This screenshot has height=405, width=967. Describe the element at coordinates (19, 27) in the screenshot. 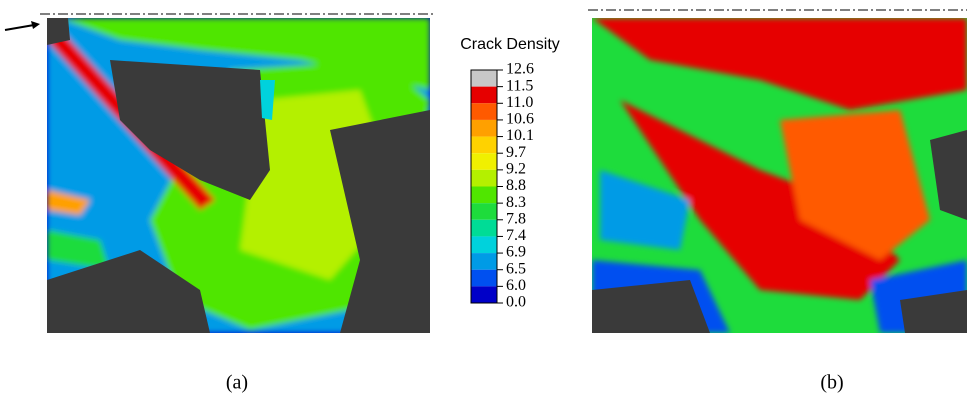

I see `arrow` at that location.